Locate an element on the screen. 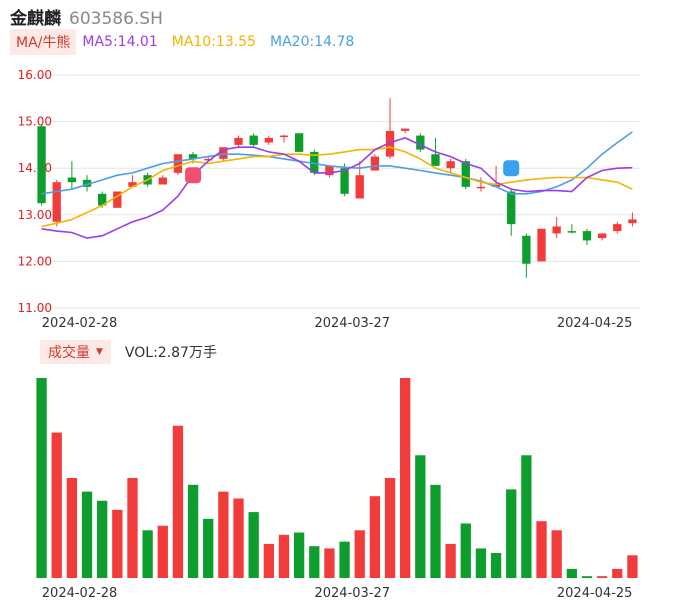 This screenshot has width=686, height=606. volume-legend: 成交量 ▼ VOL:2.87万手 is located at coordinates (128, 352).